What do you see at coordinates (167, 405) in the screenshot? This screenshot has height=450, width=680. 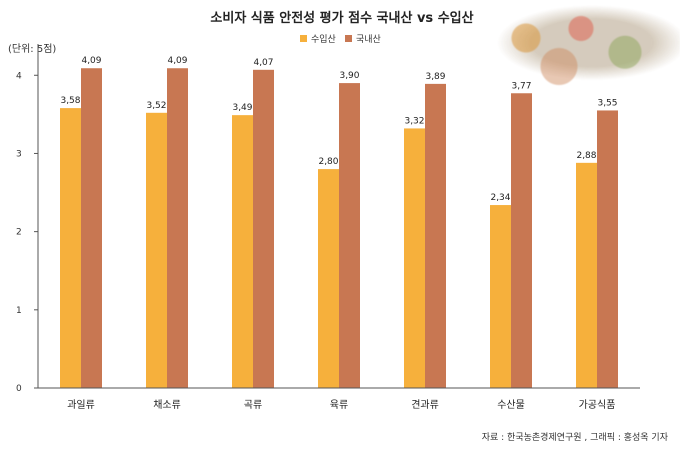 I see `x-tick-label: 채소류` at bounding box center [167, 405].